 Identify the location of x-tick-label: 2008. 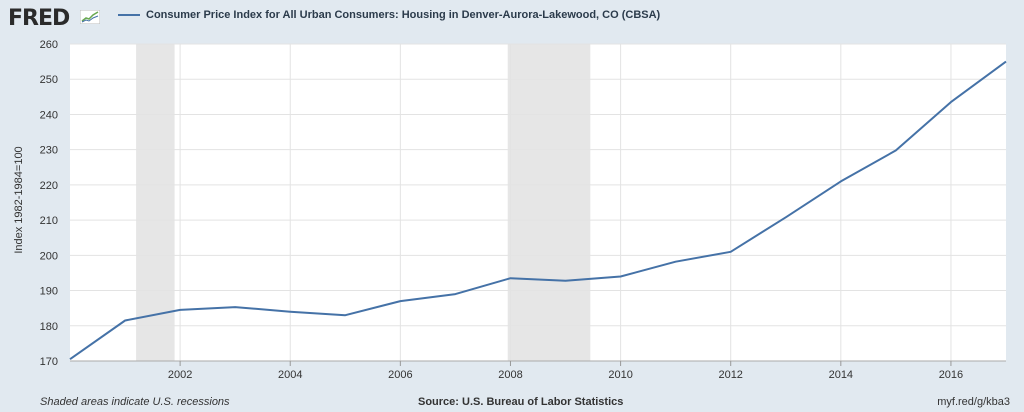
(510, 375).